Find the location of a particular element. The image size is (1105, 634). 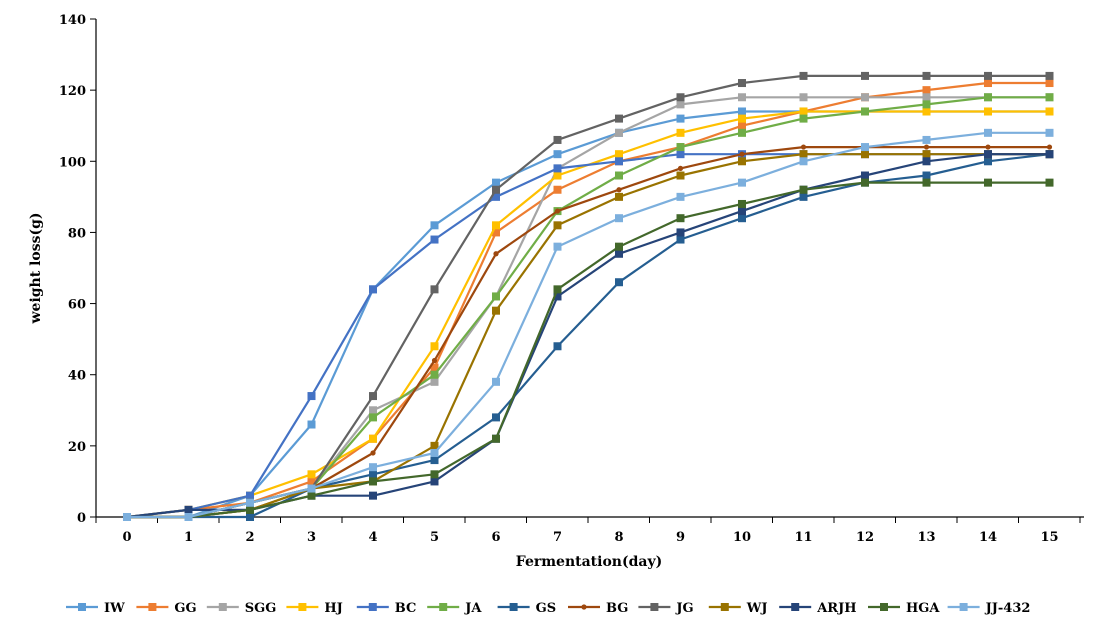

legend-label: HJ is located at coordinates (333, 608).